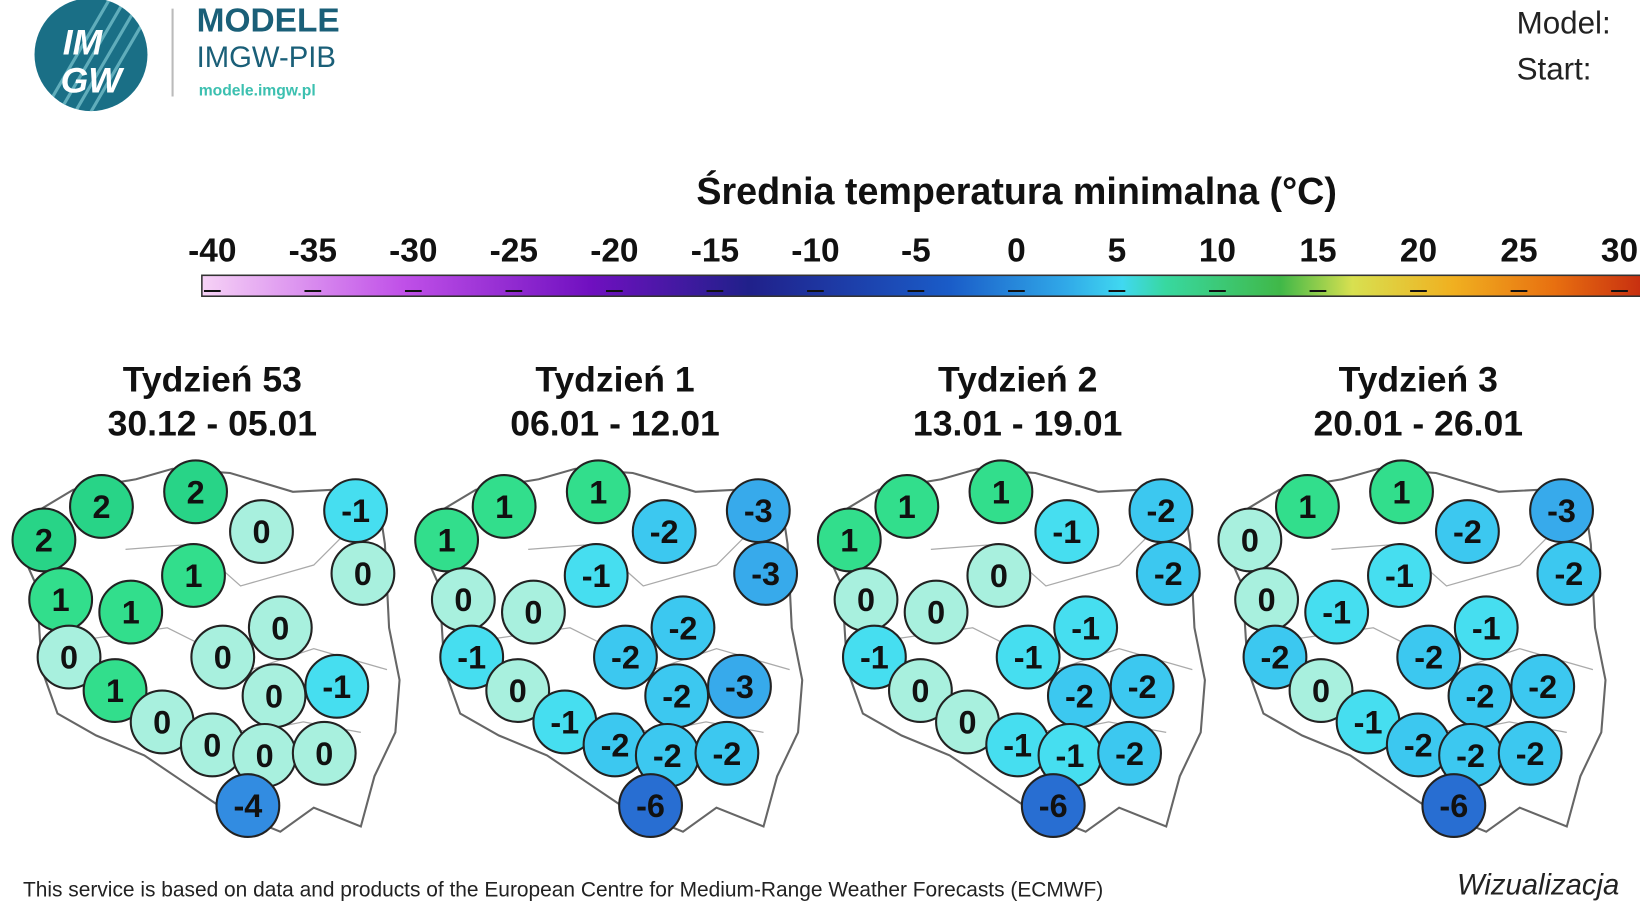  I want to click on station-value: -6, so click(650, 806).